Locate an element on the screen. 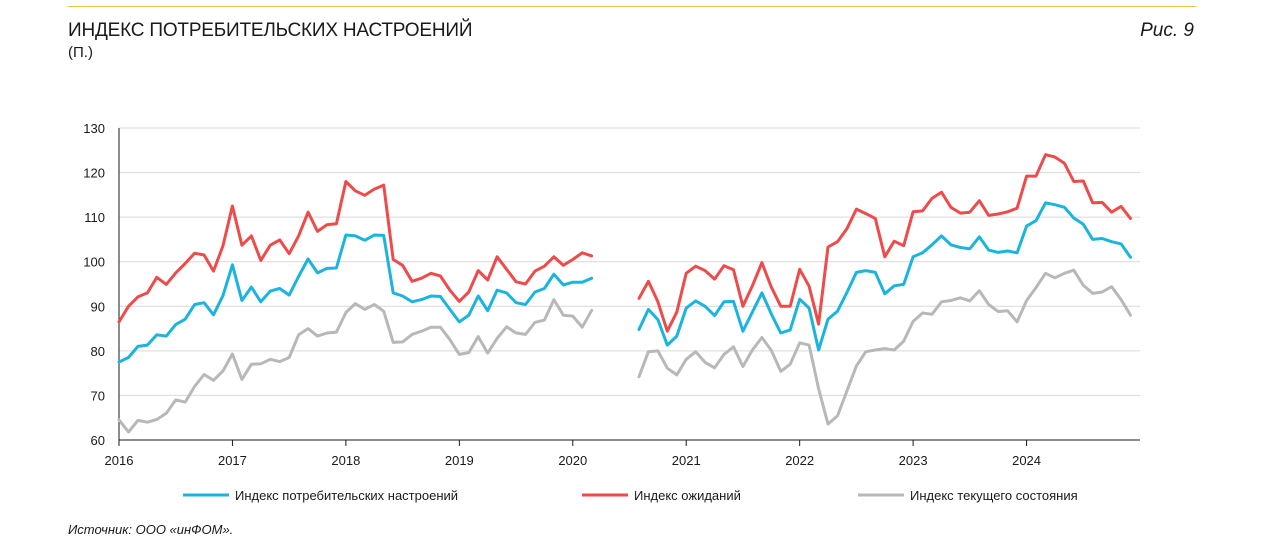 The height and width of the screenshot is (550, 1262). x-tick-label: 2019 is located at coordinates (459, 460).